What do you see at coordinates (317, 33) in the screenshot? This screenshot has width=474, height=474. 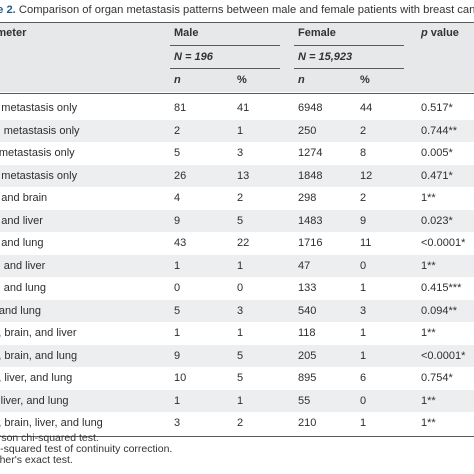 I see `header-female: Female` at bounding box center [317, 33].